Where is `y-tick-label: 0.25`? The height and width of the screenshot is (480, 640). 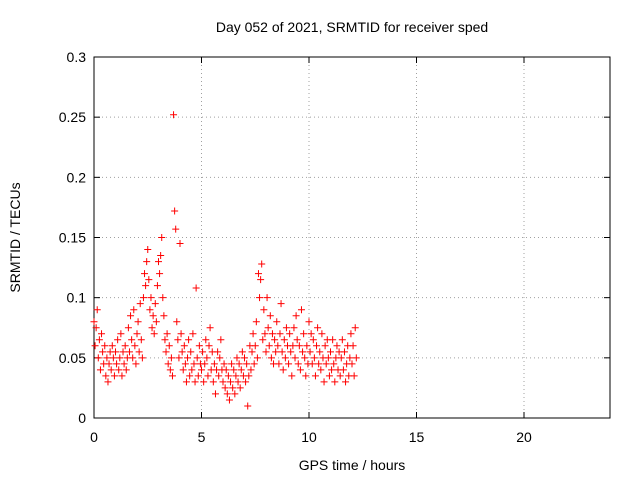
y-tick-label: 0.25 is located at coordinates (72, 117).